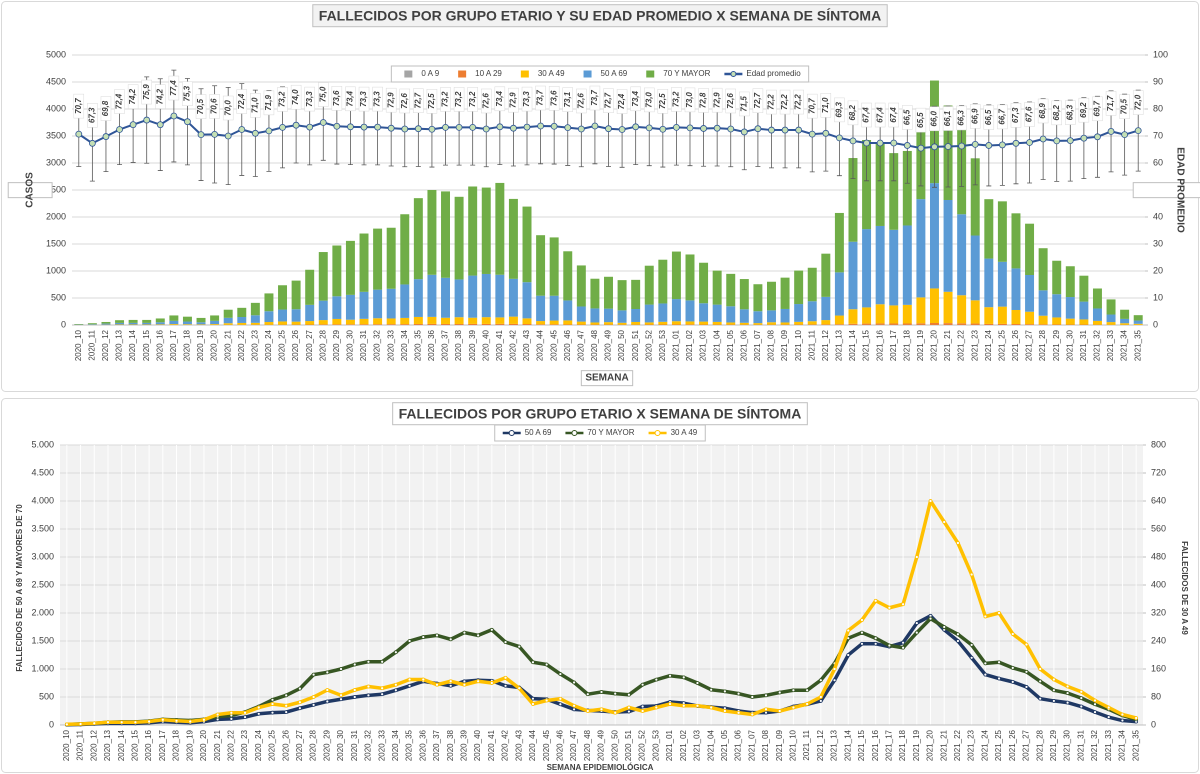  Describe the element at coordinates (56, 135) in the screenshot. I see `y-tick-label: 3500` at that location.